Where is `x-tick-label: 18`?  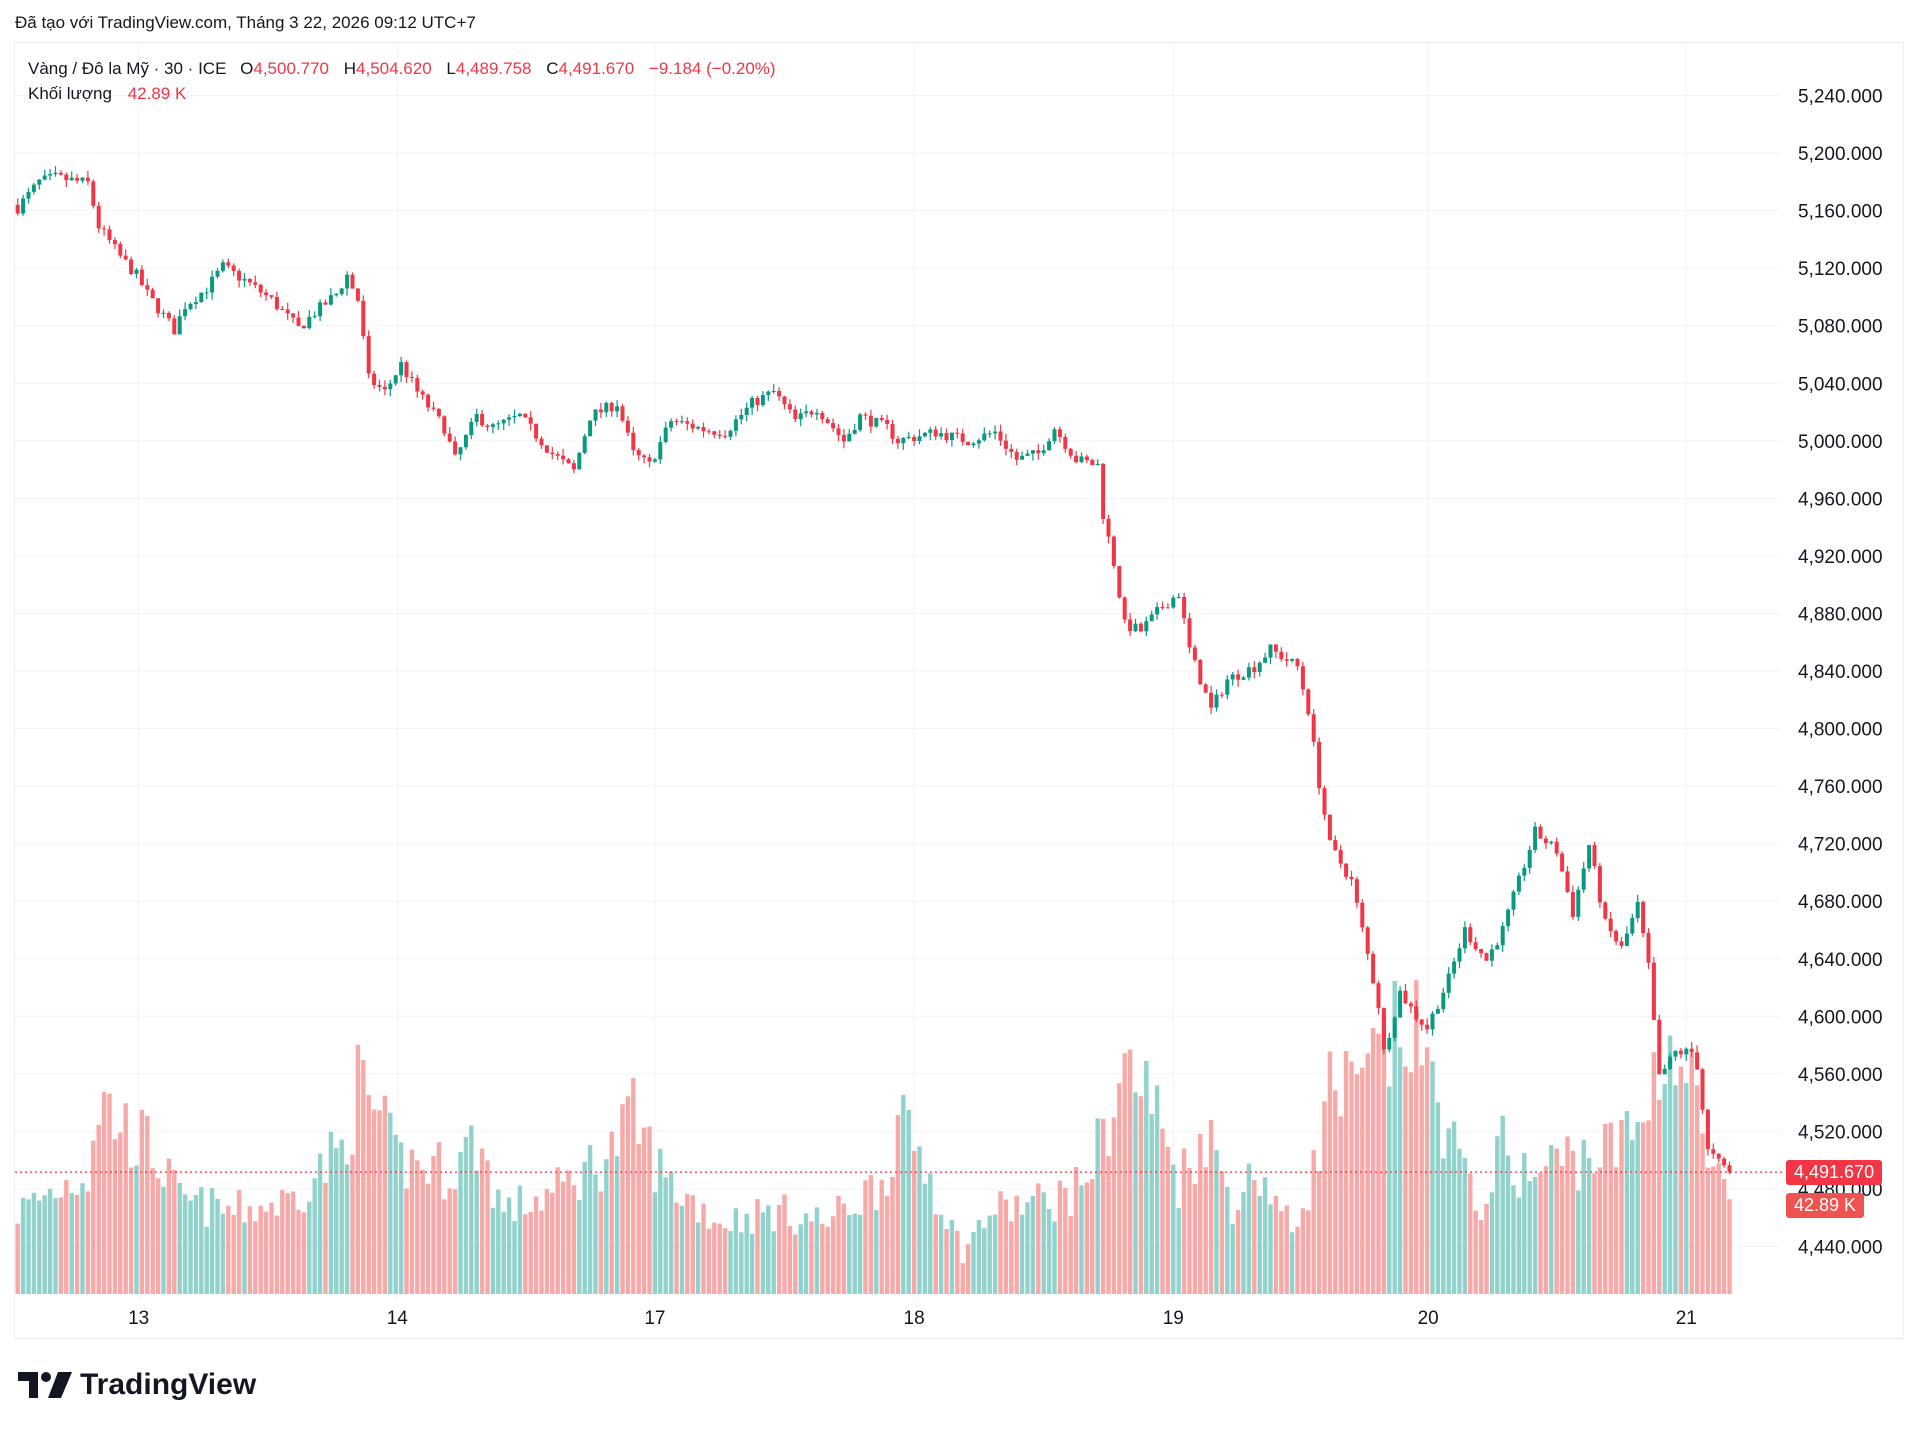 x-tick-label: 18 is located at coordinates (914, 1318).